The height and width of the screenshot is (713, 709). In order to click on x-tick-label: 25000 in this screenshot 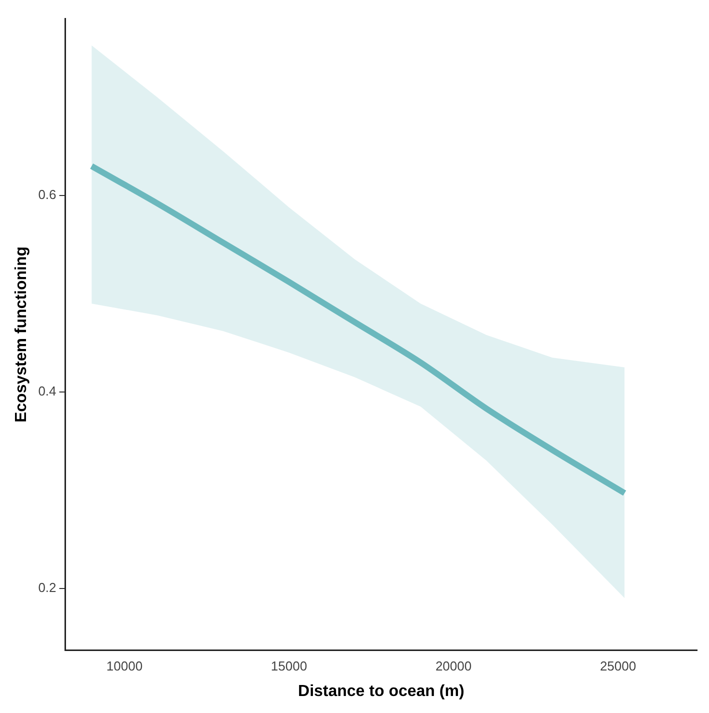, I will do `click(618, 666)`.